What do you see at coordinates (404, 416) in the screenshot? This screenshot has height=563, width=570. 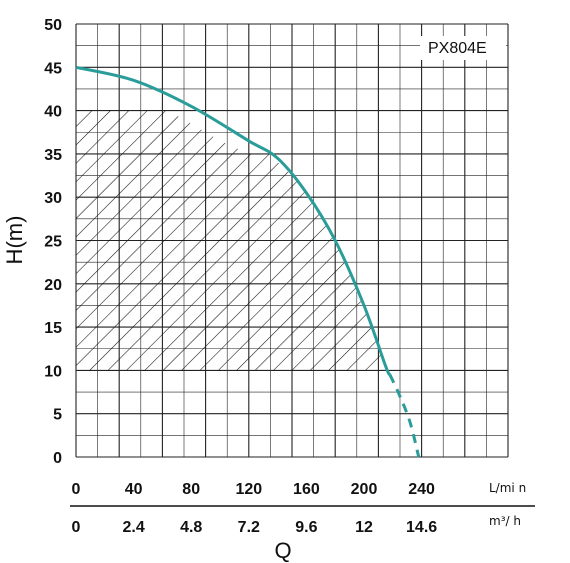 I see `pump-curve-dashed` at bounding box center [404, 416].